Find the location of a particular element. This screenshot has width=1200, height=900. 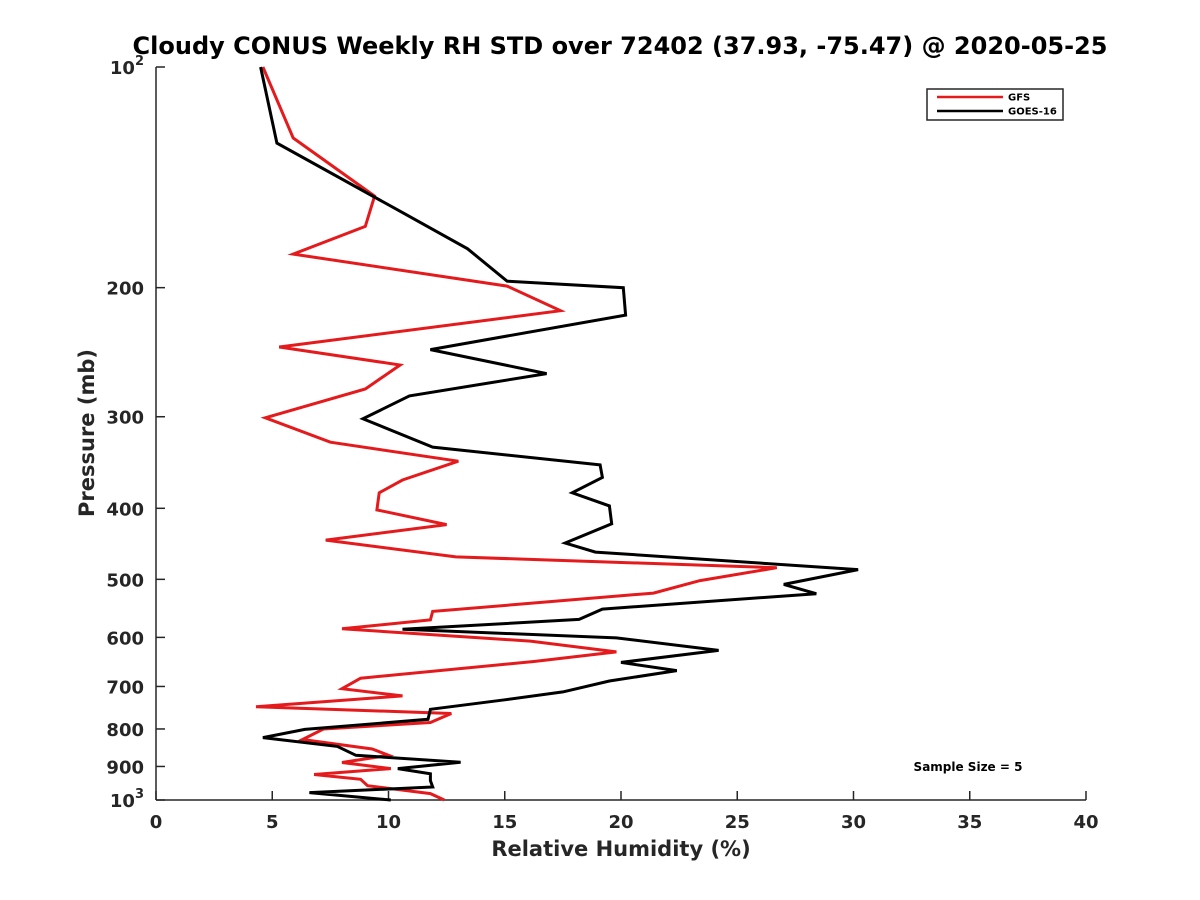

x-tick-label: 25 is located at coordinates (737, 822).